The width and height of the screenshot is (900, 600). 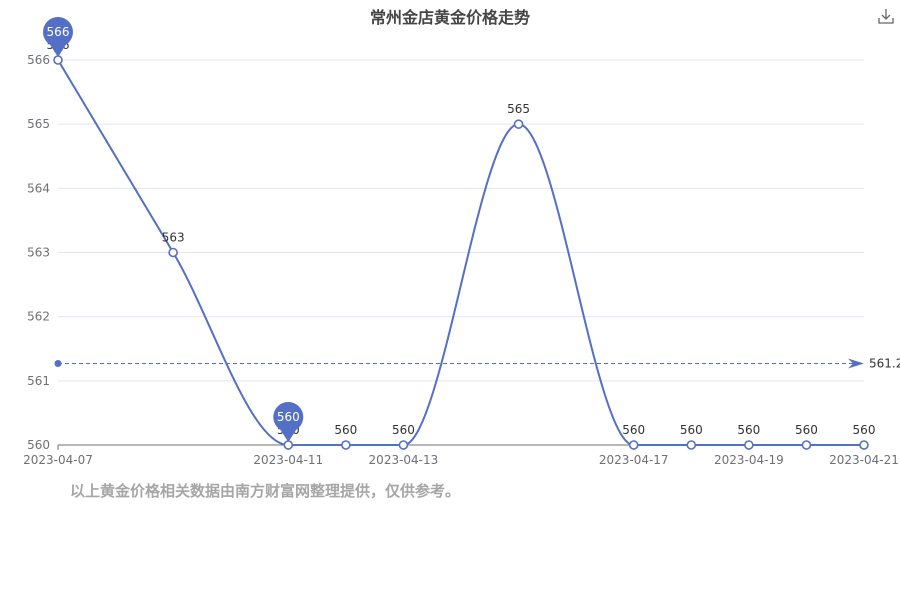 I want to click on data-label: 563, so click(x=173, y=238).